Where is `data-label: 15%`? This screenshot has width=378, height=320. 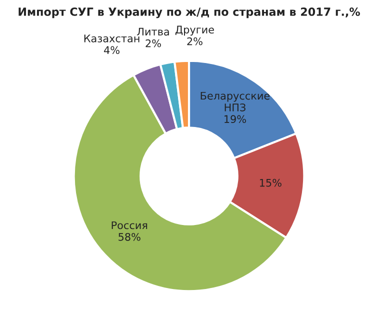 data-label: 15% is located at coordinates (271, 182).